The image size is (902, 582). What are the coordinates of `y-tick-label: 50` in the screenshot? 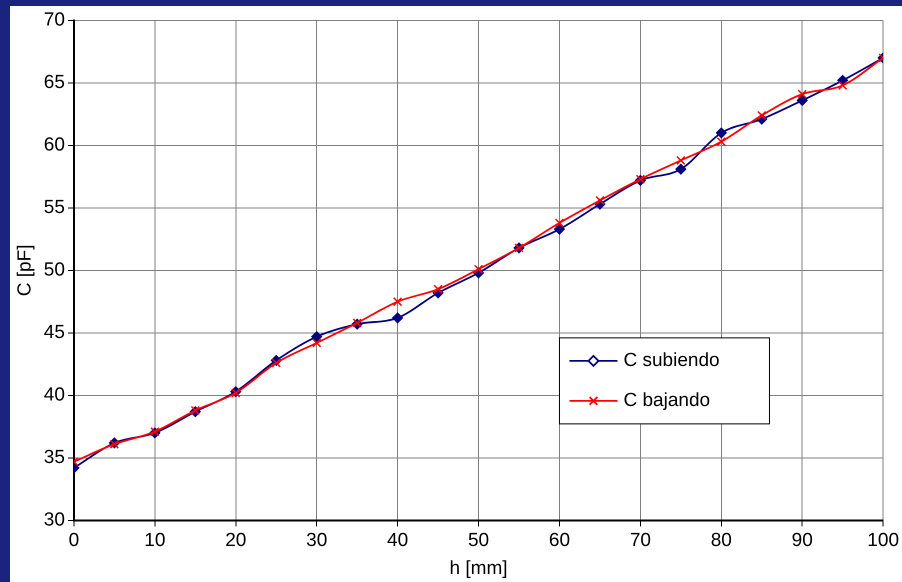 It's located at (54, 270).